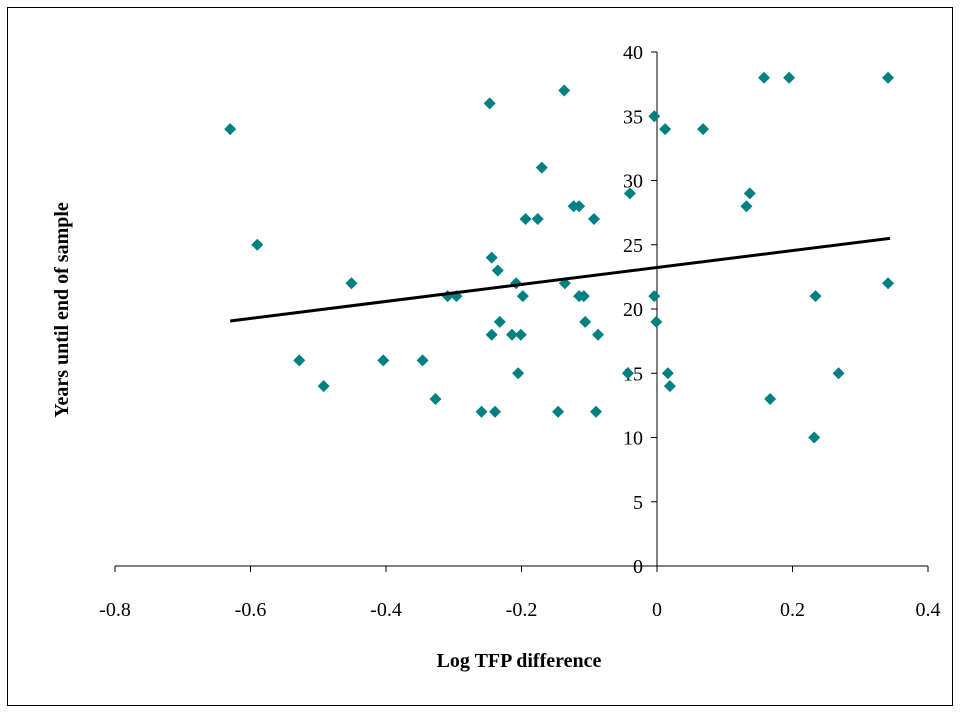  I want to click on y-tick-label: 30, so click(633, 182).